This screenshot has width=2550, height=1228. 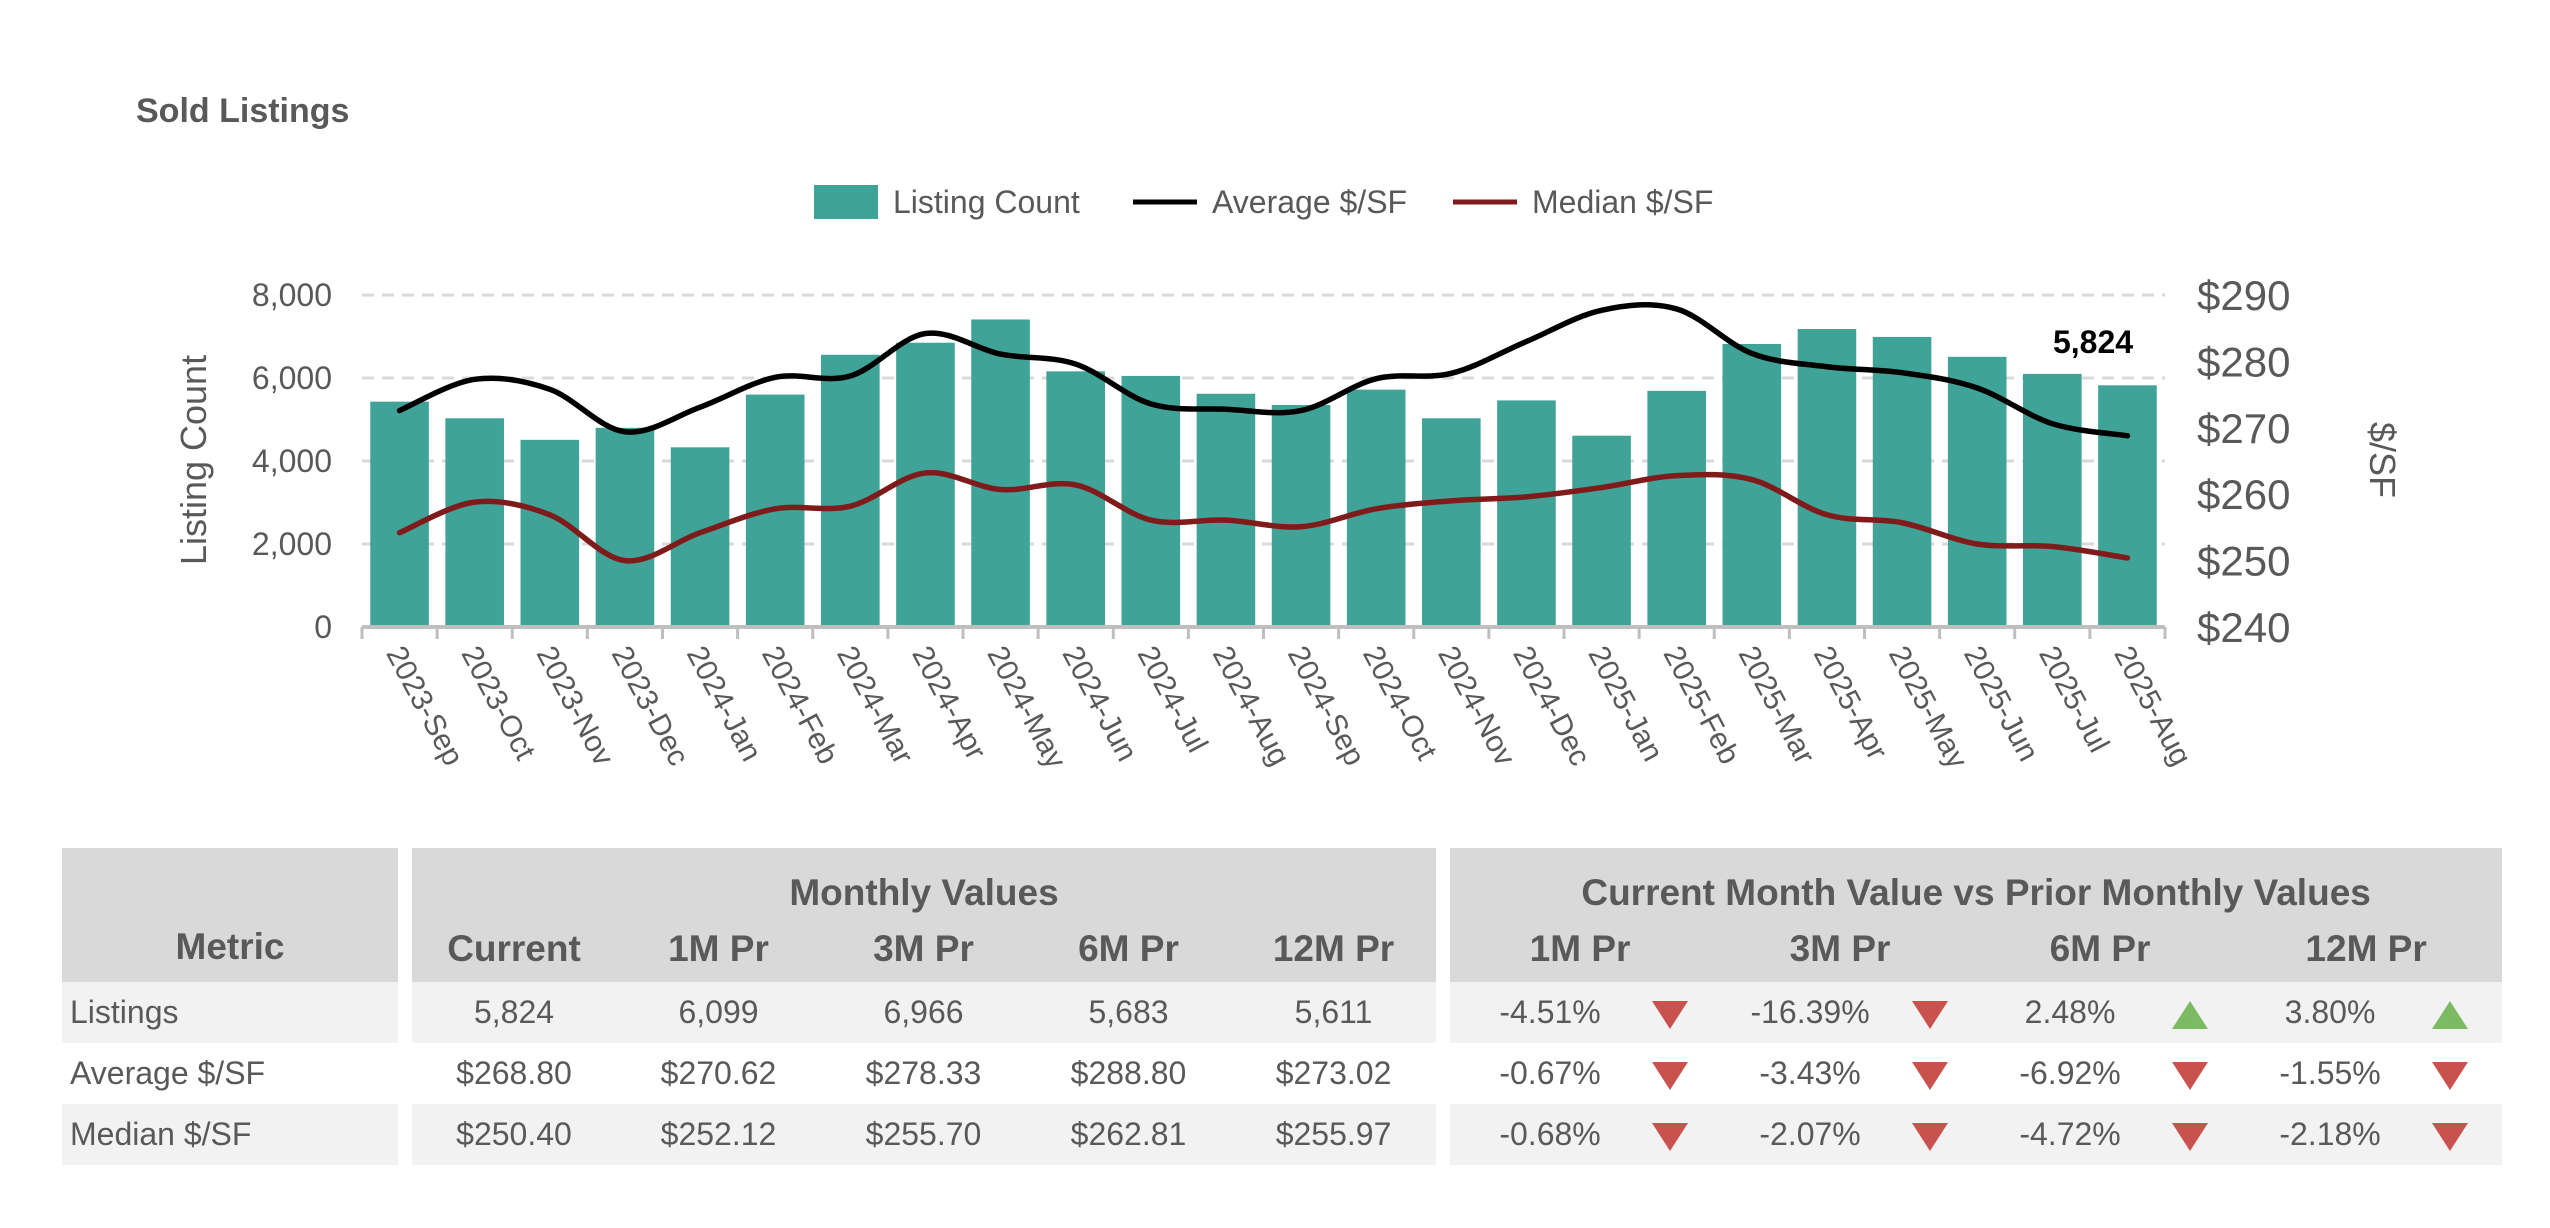 I want to click on x-tick-label: 2024-Jan, so click(x=724, y=704).